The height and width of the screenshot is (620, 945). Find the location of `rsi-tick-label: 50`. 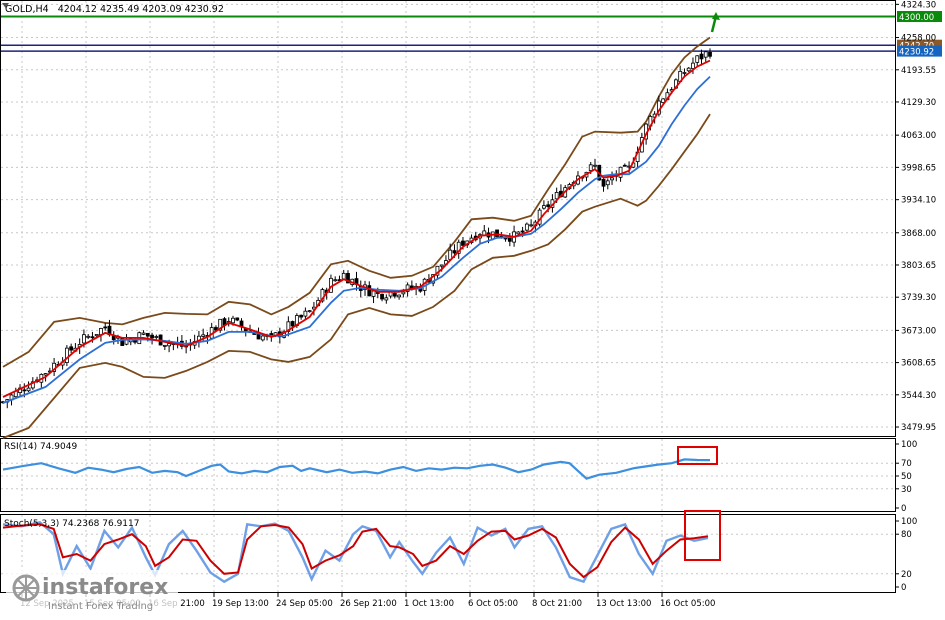

rsi-tick-label: 50 is located at coordinates (906, 477).